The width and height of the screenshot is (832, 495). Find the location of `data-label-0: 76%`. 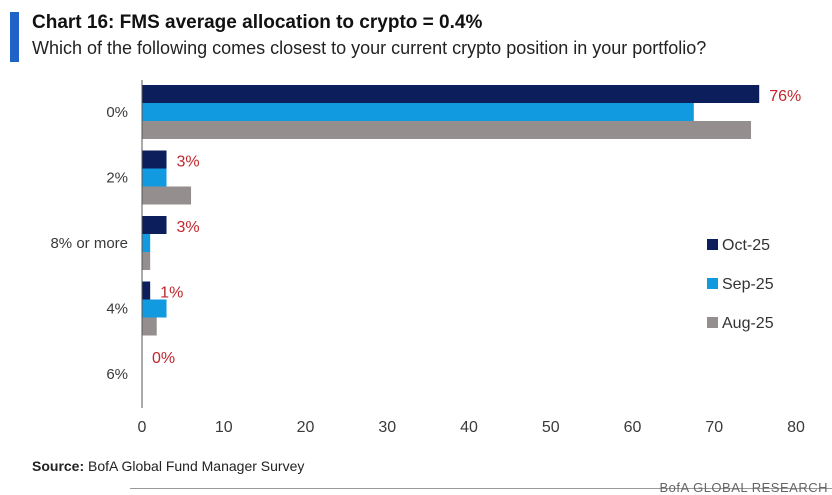

data-label-0: 76% is located at coordinates (785, 96).